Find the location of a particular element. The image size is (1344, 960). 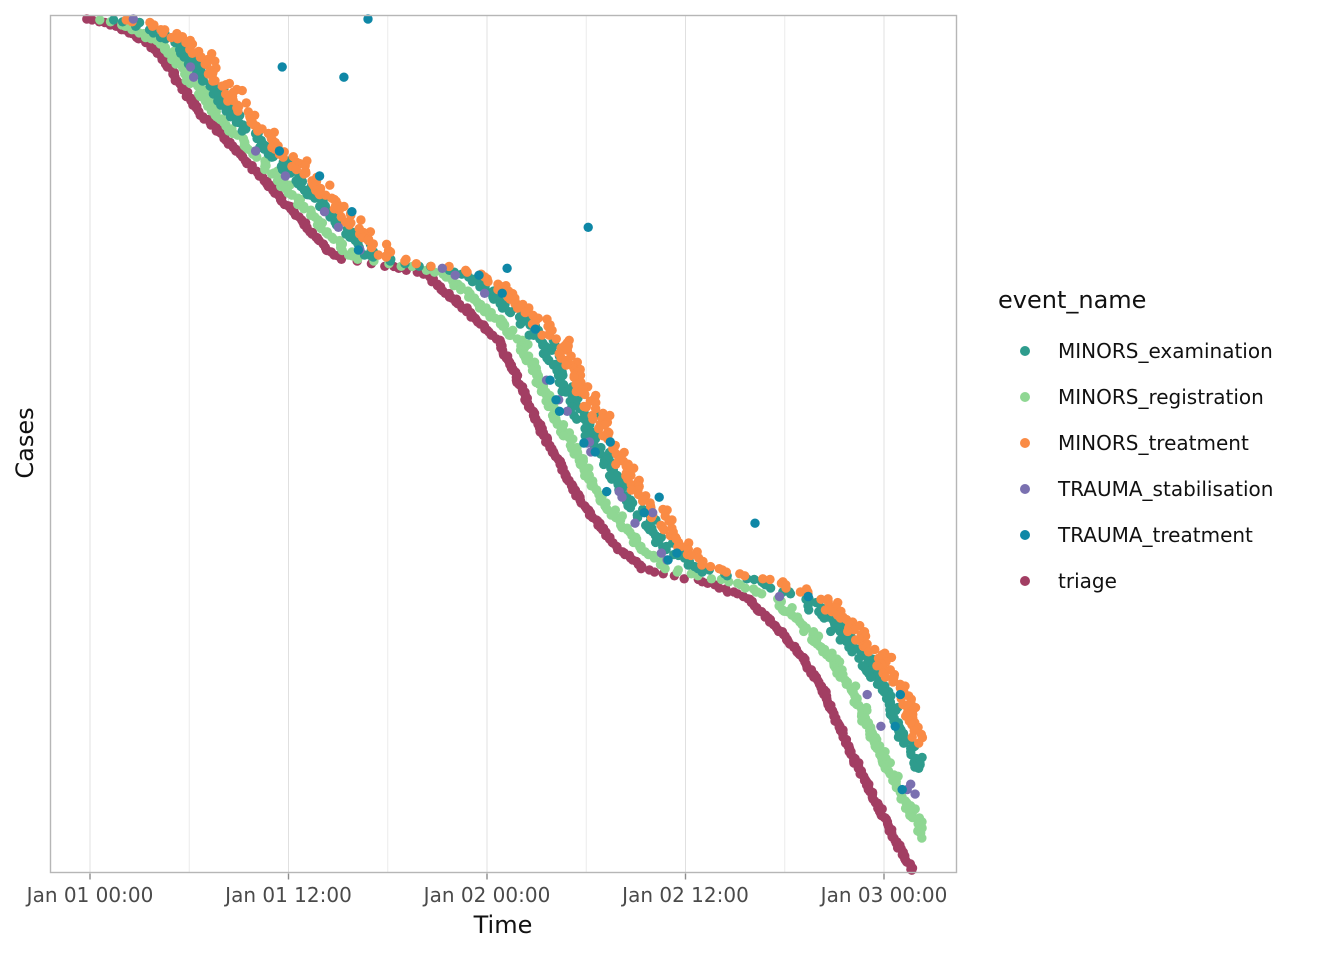

x-axis-tick-label: Jan 01 12:00 is located at coordinates (288, 895).